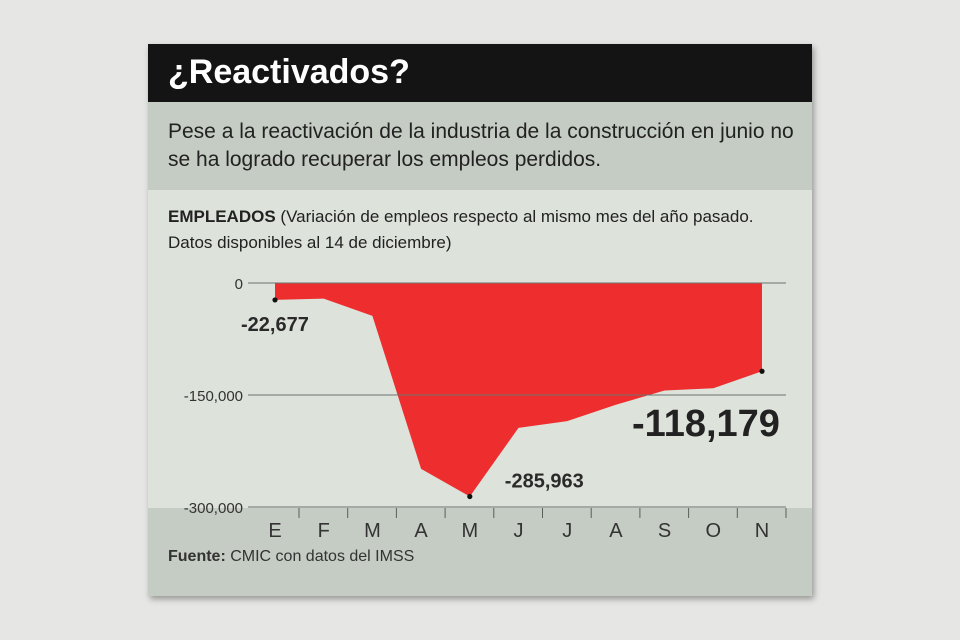 This screenshot has width=960, height=640. I want to click on x-tick-label-1: F, so click(324, 531).